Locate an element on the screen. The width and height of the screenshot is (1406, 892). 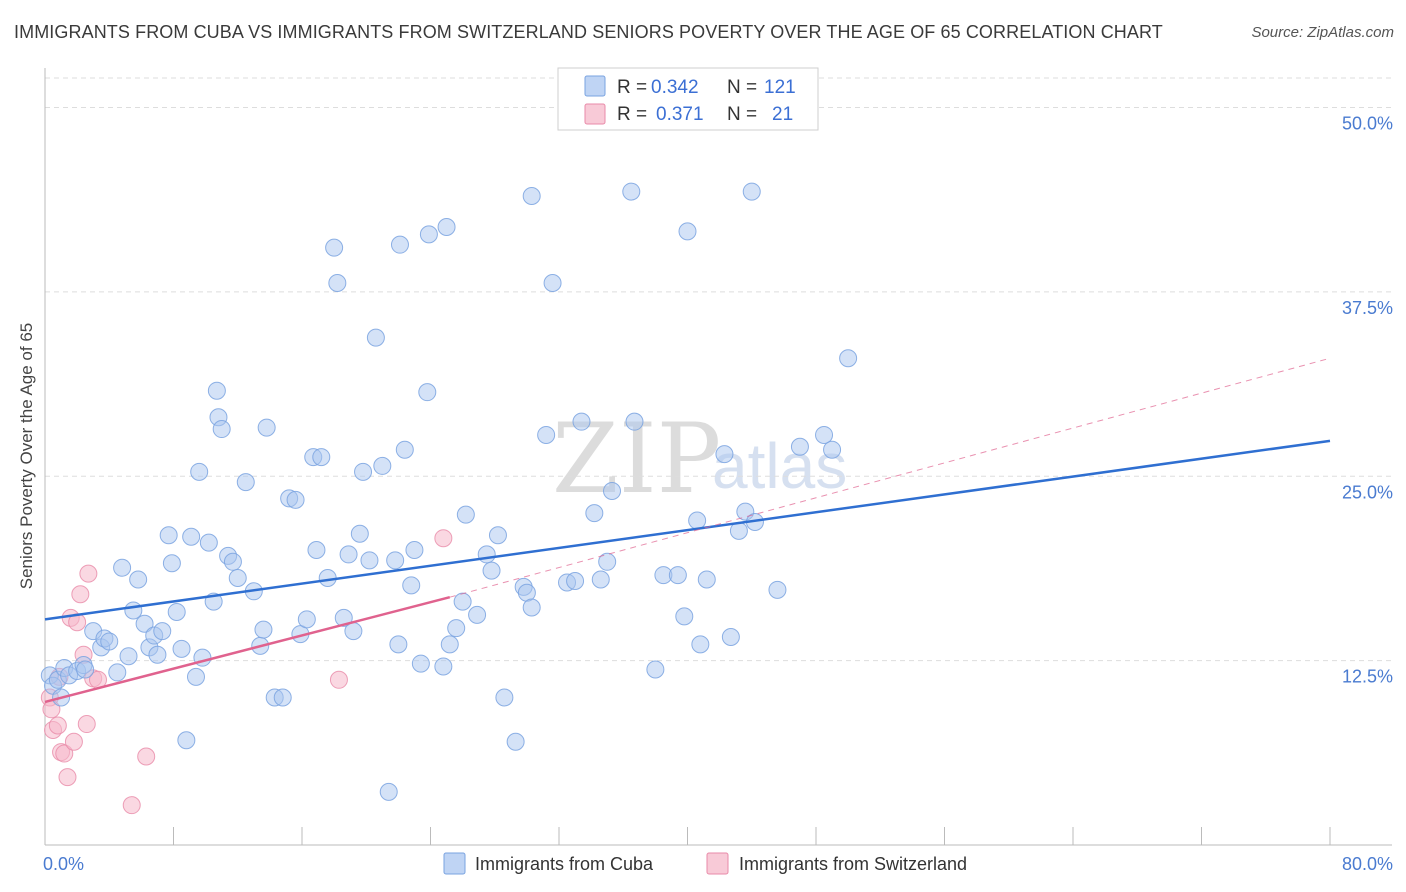
y-tick-label: 12.5% is located at coordinates (1367, 677).